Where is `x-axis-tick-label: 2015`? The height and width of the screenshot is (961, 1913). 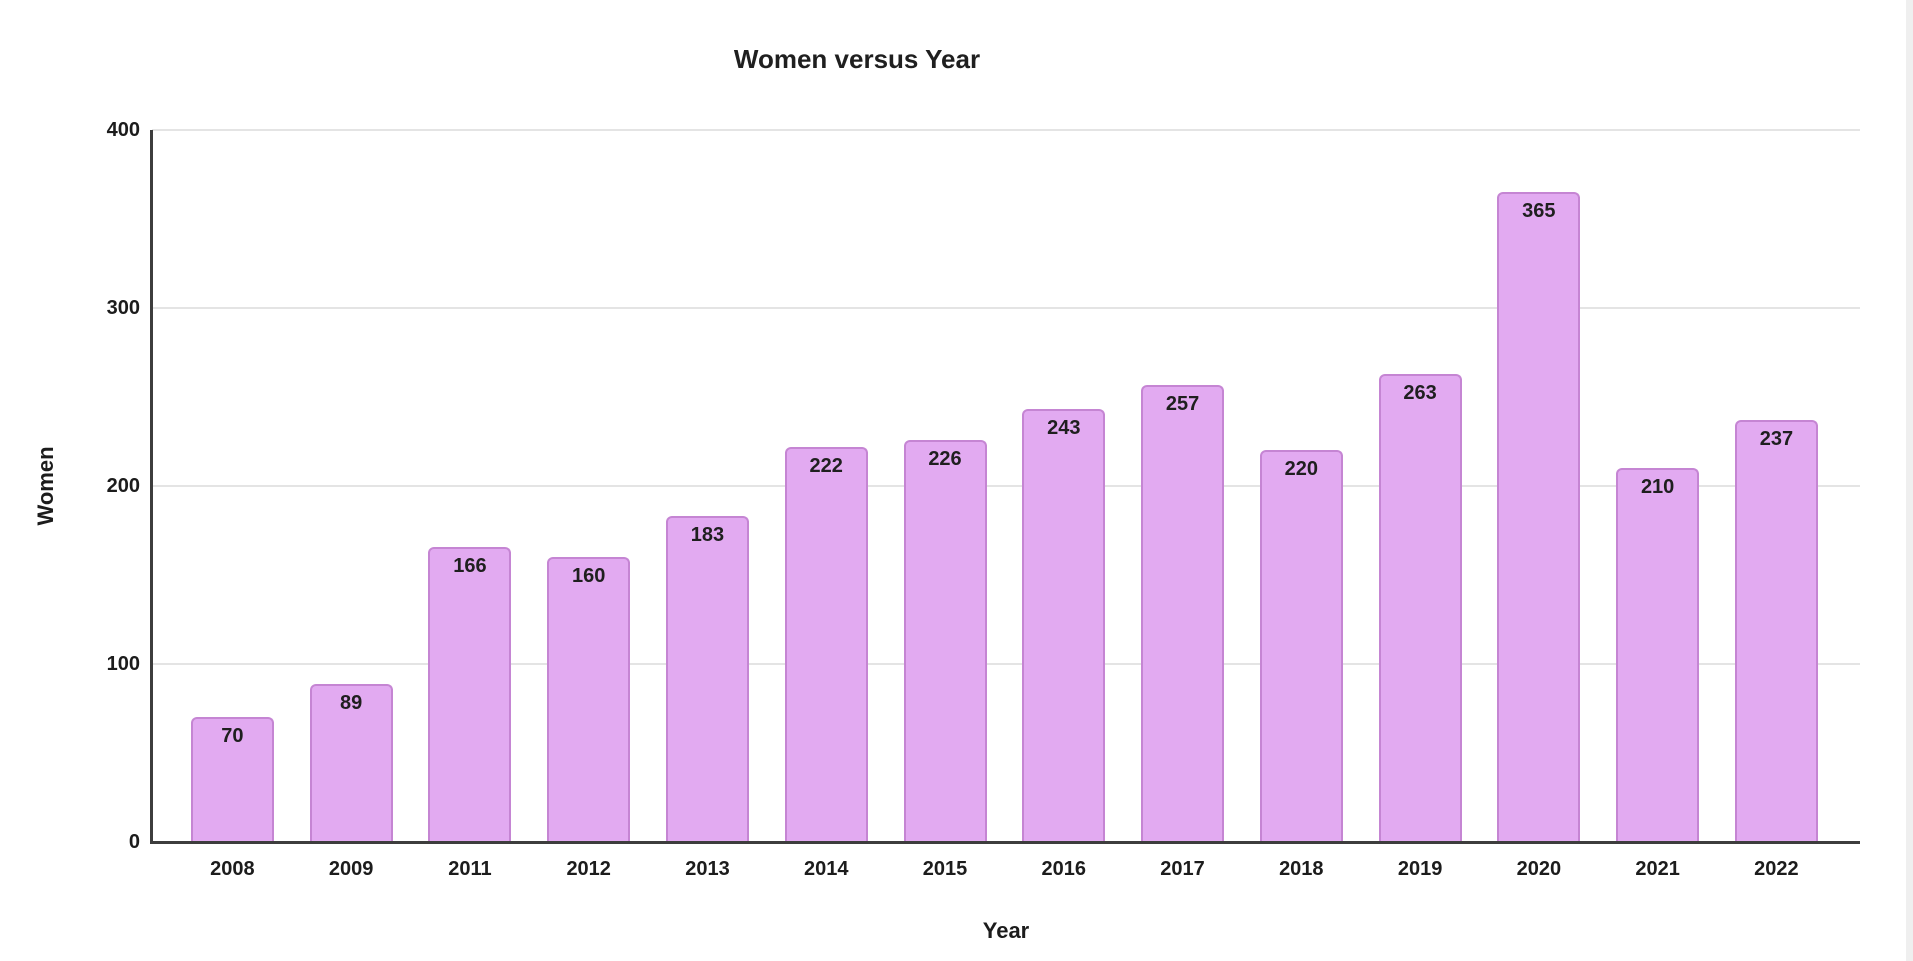 x-axis-tick-label: 2015 is located at coordinates (945, 869).